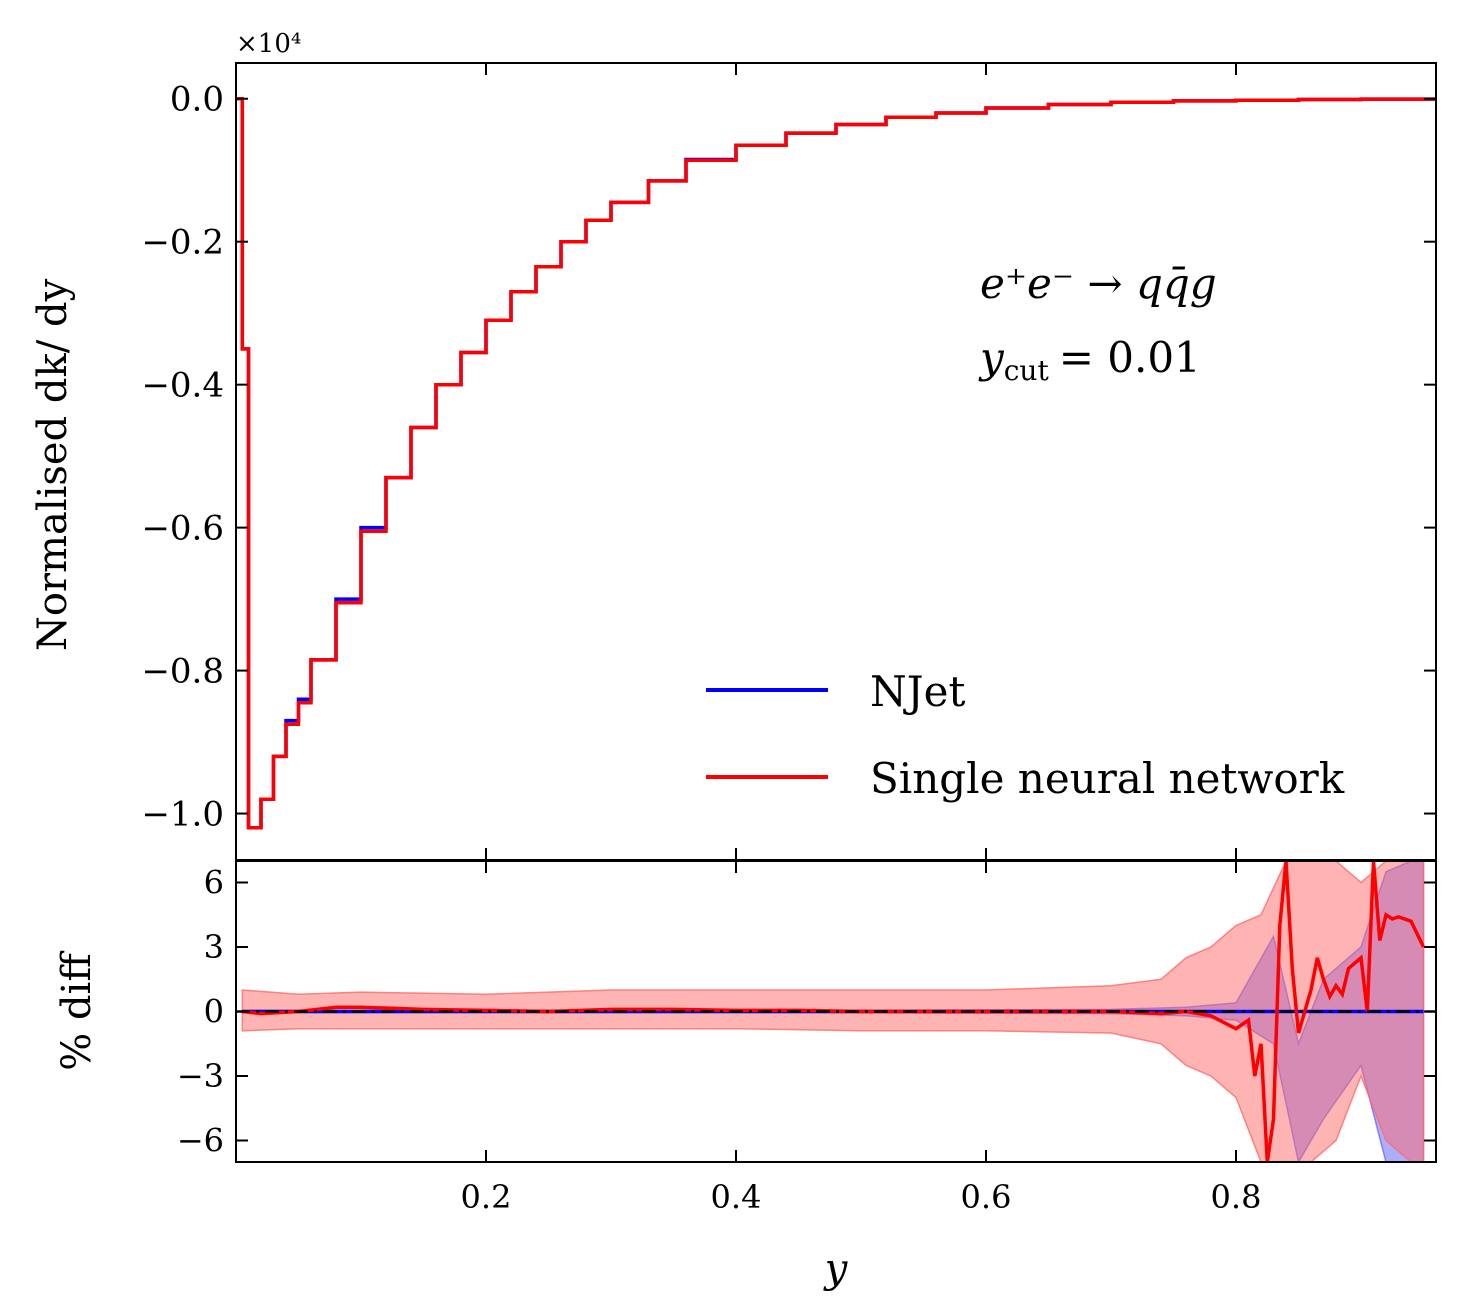  I want to click on ratio-ytick-label: 3, so click(214, 947).